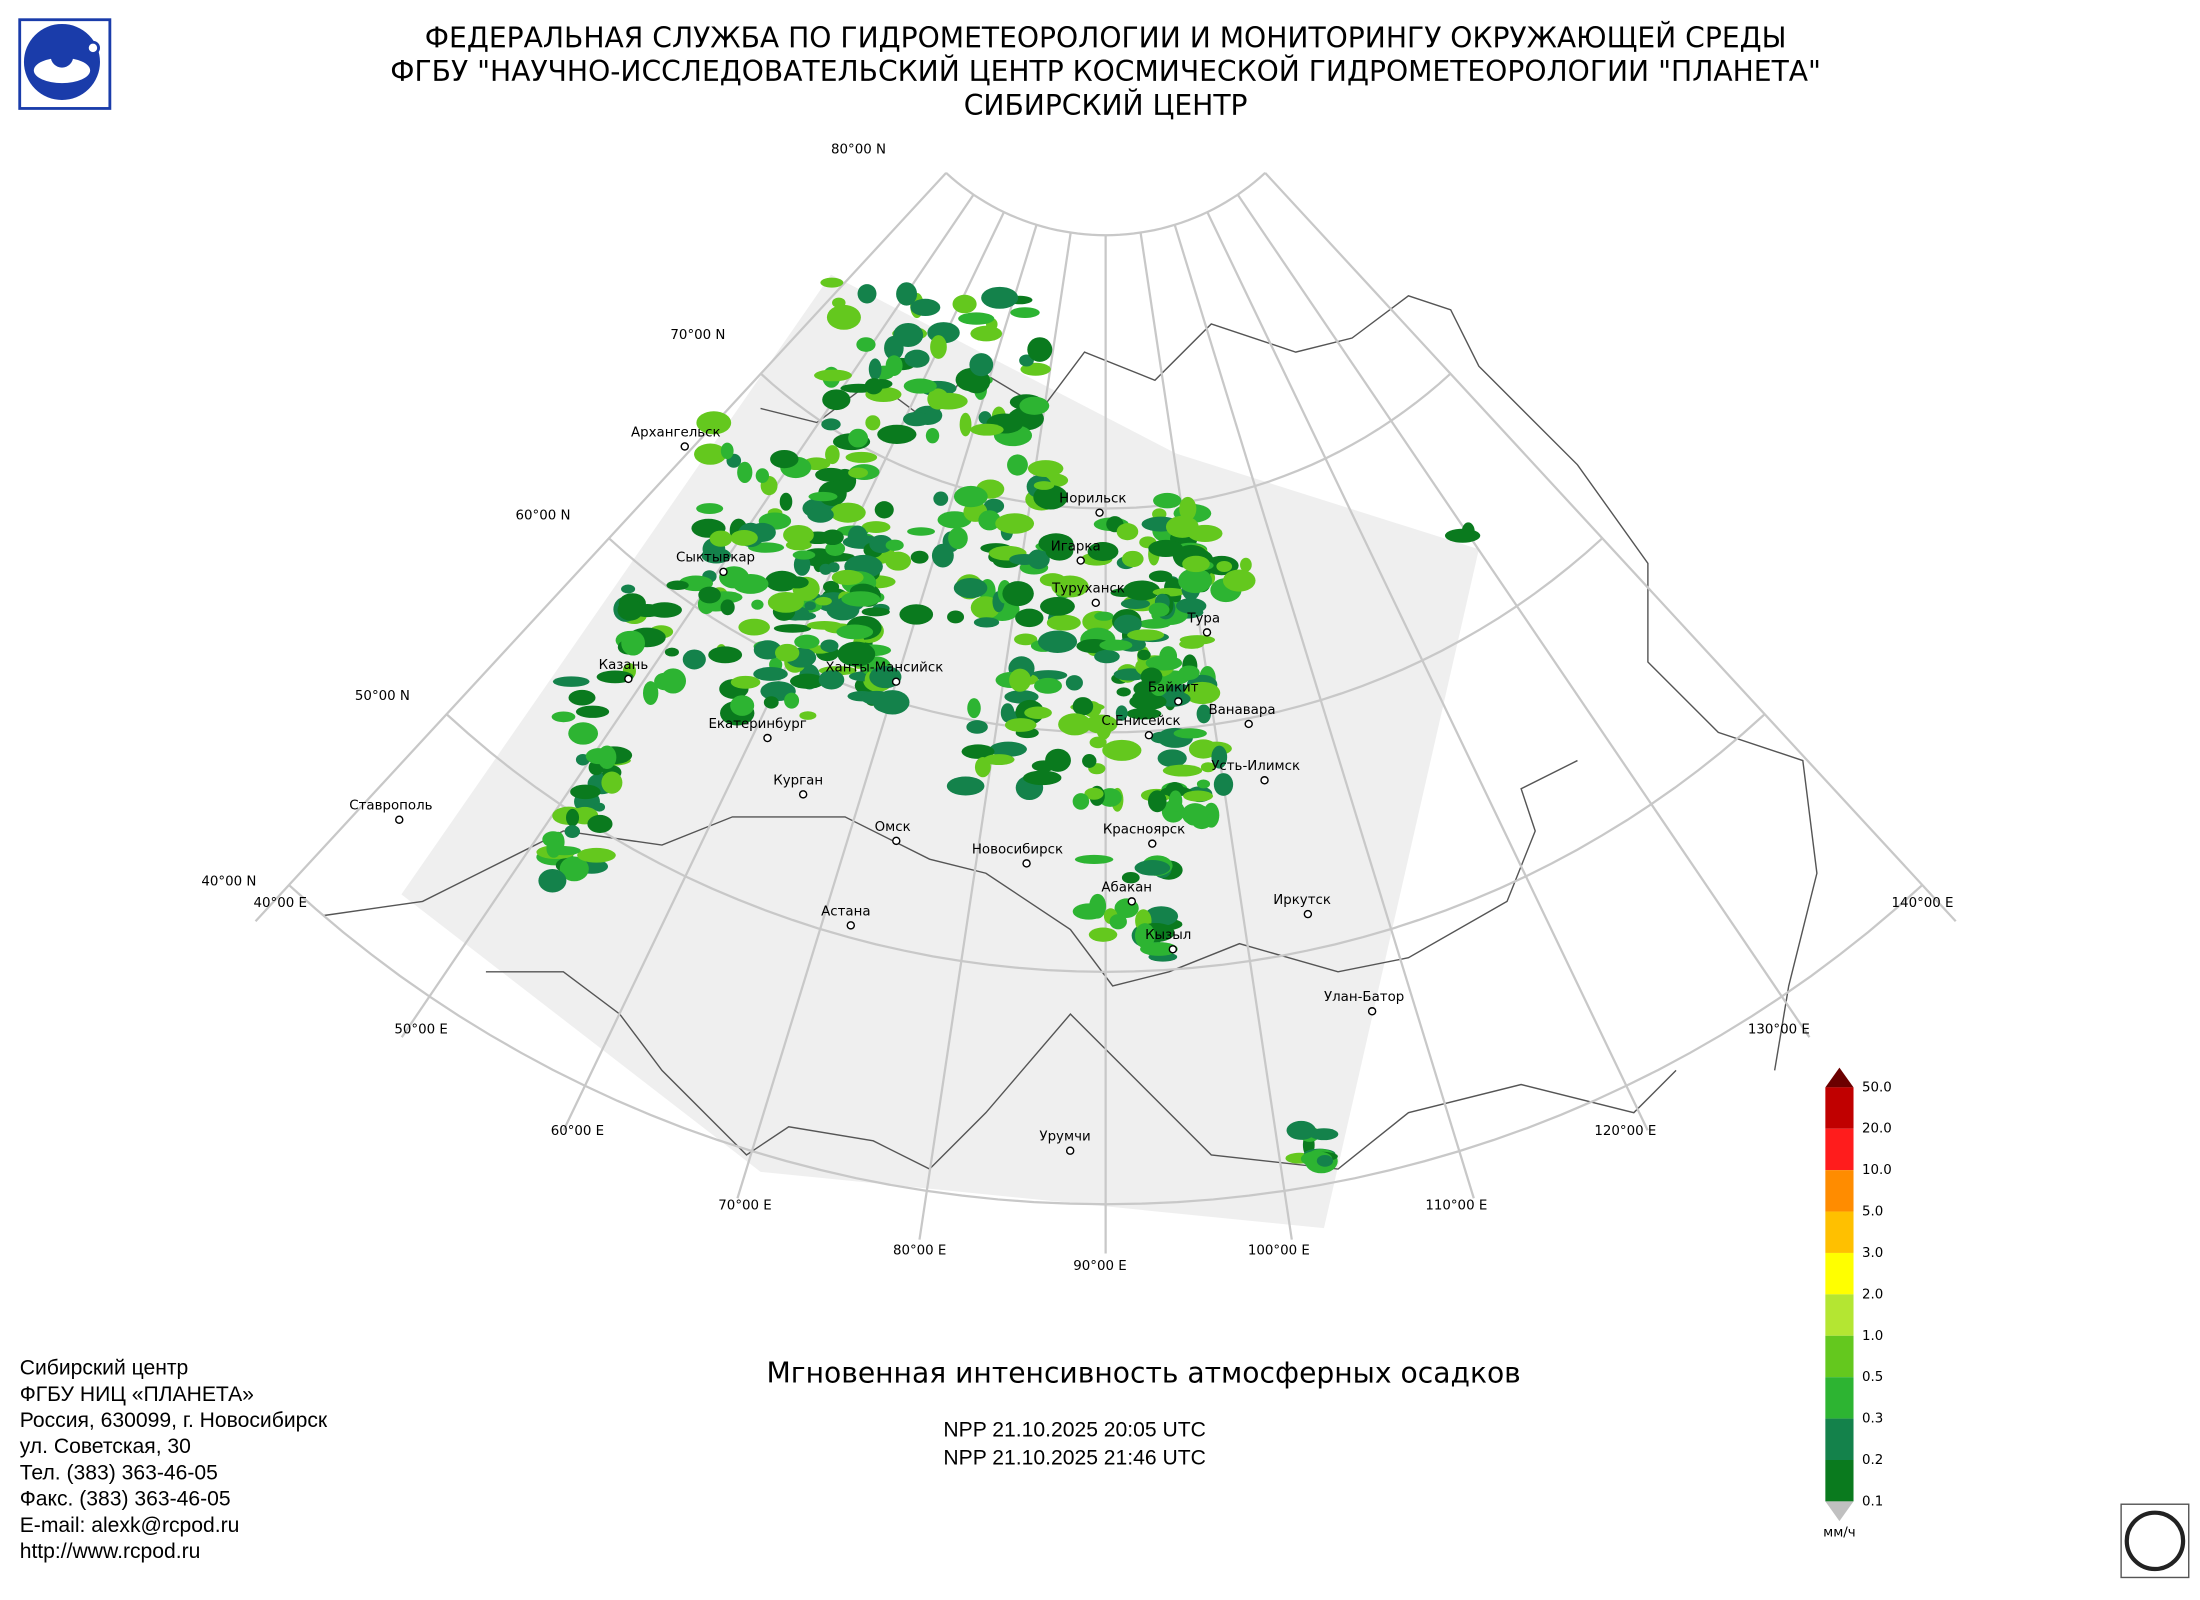 Image resolution: width=2200 pixels, height=1600 pixels. Describe the element at coordinates (174, 1420) in the screenshot. I see `contact-line: Россия, 630099, г. Новосибирск` at that location.